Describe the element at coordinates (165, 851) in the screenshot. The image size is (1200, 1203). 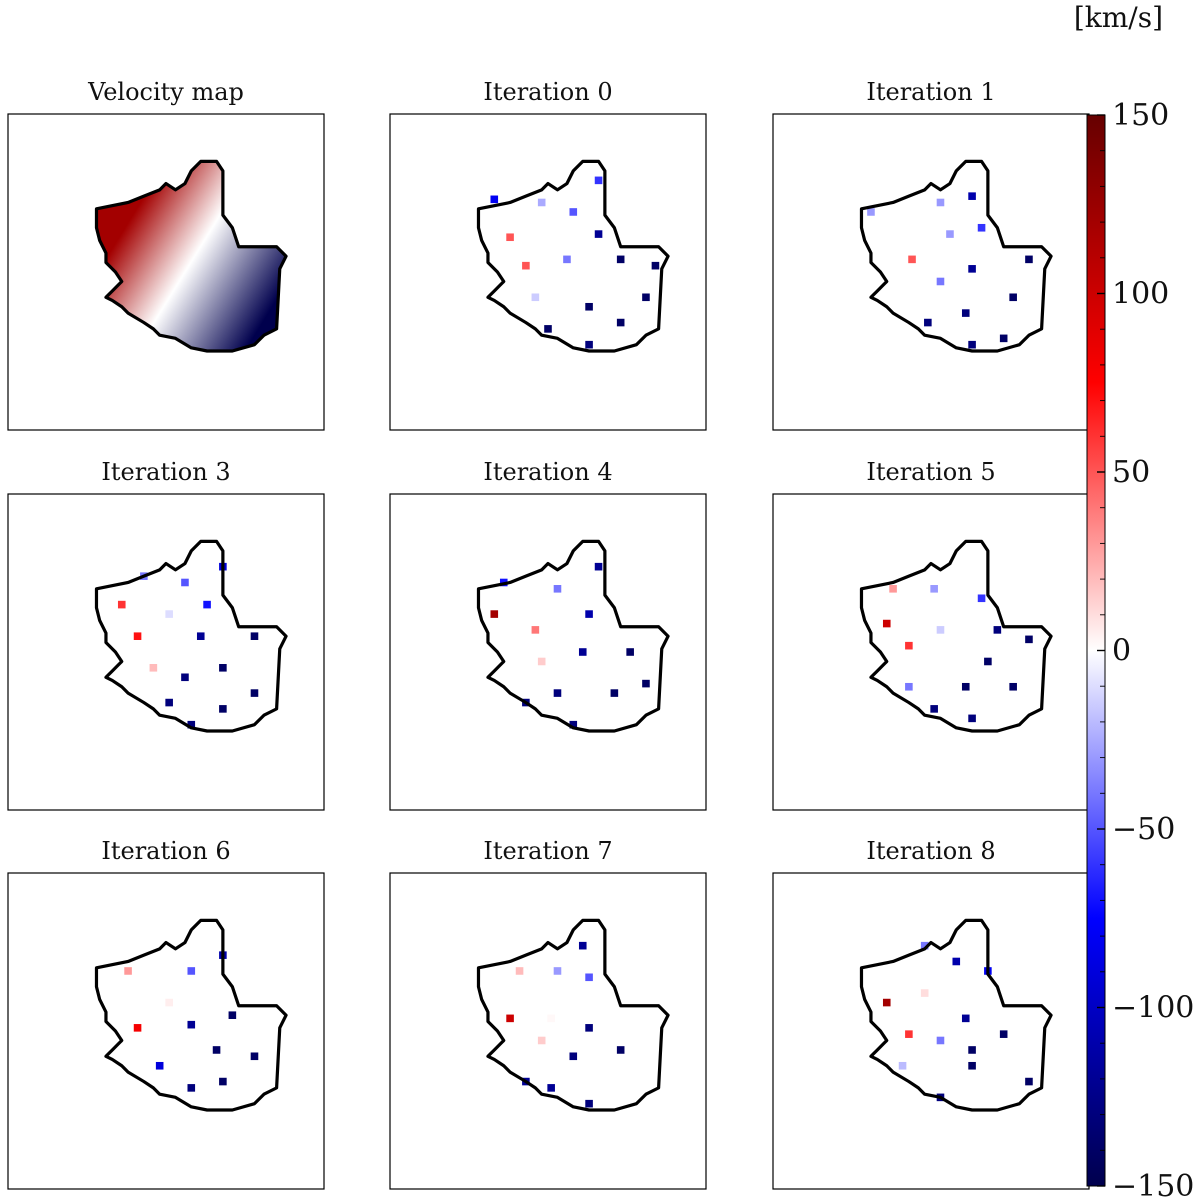
I see `panel-title: Iteration 6` at that location.